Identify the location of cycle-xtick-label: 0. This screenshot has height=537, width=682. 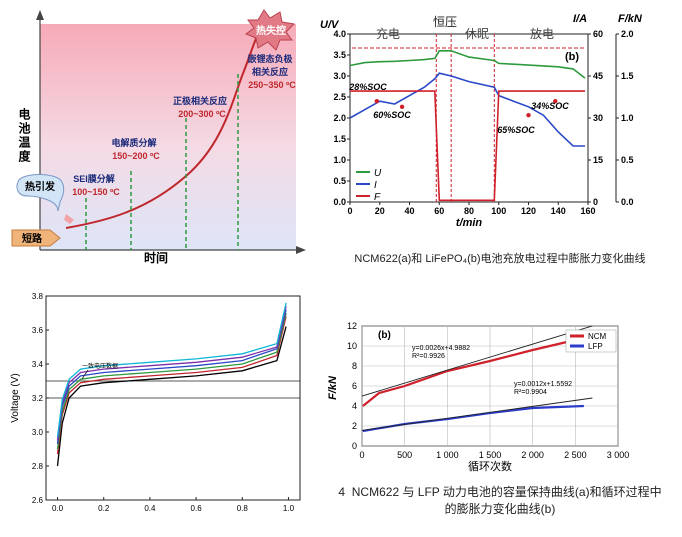
(361, 455).